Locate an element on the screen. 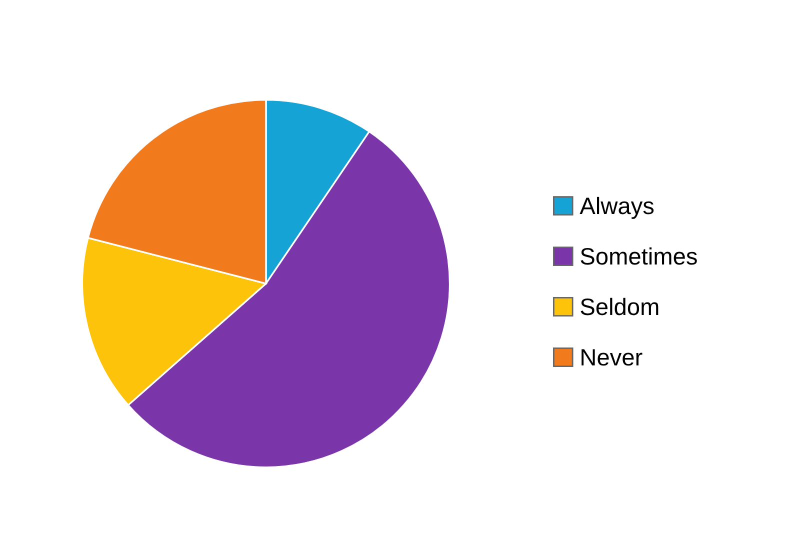 Image resolution: width=806 pixels, height=556 pixels. legend-label: Never is located at coordinates (612, 357).